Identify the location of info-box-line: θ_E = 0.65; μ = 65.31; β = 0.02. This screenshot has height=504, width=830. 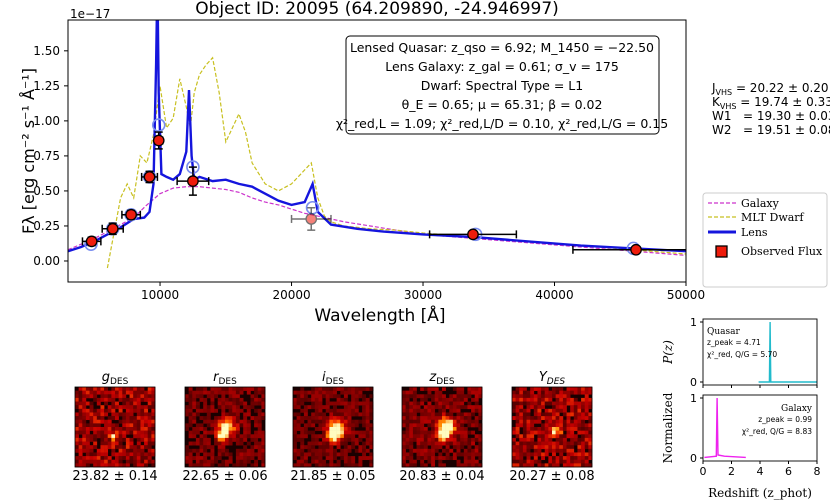
(502, 104).